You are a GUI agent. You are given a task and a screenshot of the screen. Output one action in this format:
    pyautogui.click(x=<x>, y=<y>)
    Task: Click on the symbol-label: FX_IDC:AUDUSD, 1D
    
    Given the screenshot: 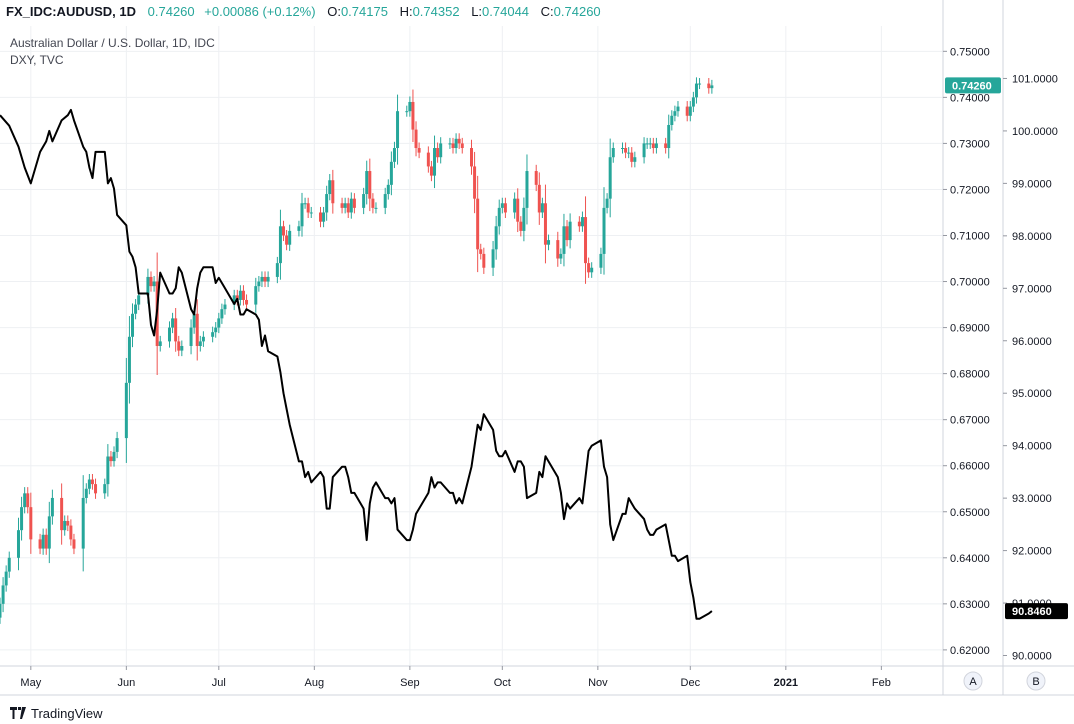 What is the action you would take?
    pyautogui.click(x=71, y=11)
    